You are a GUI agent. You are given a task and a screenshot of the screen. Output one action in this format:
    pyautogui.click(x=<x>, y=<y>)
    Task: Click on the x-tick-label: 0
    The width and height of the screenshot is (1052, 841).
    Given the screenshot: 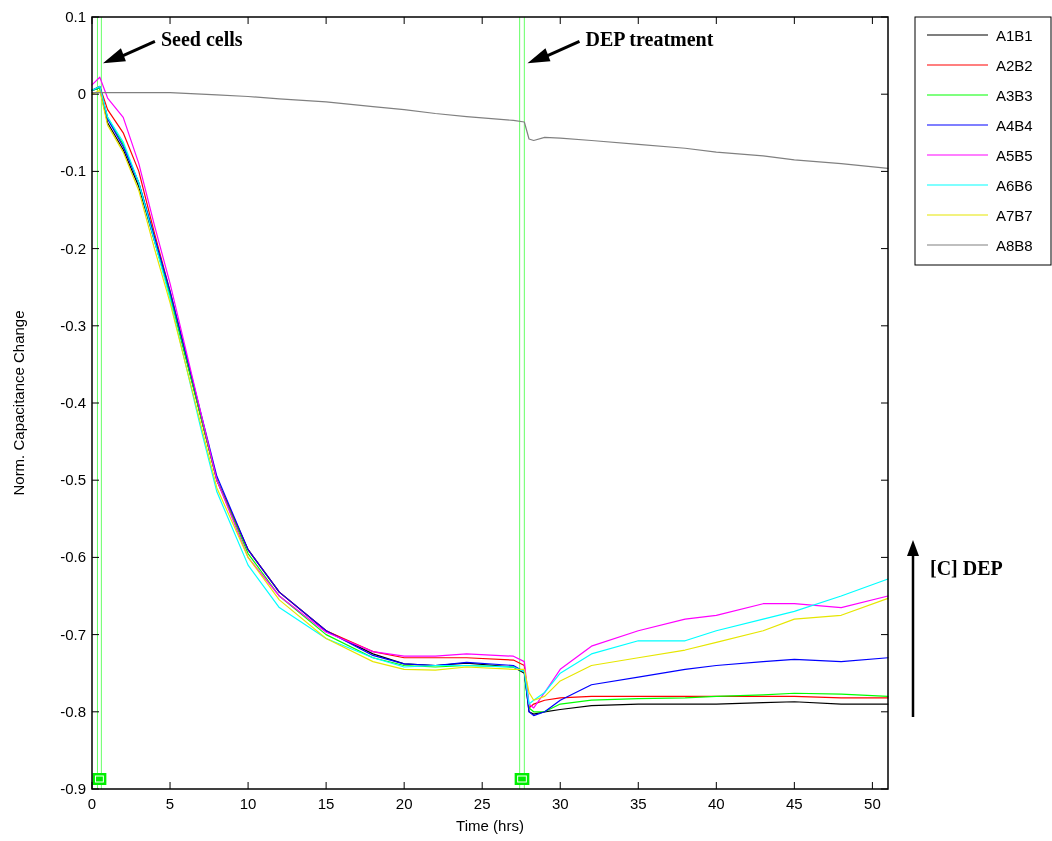 What is the action you would take?
    pyautogui.click(x=92, y=803)
    